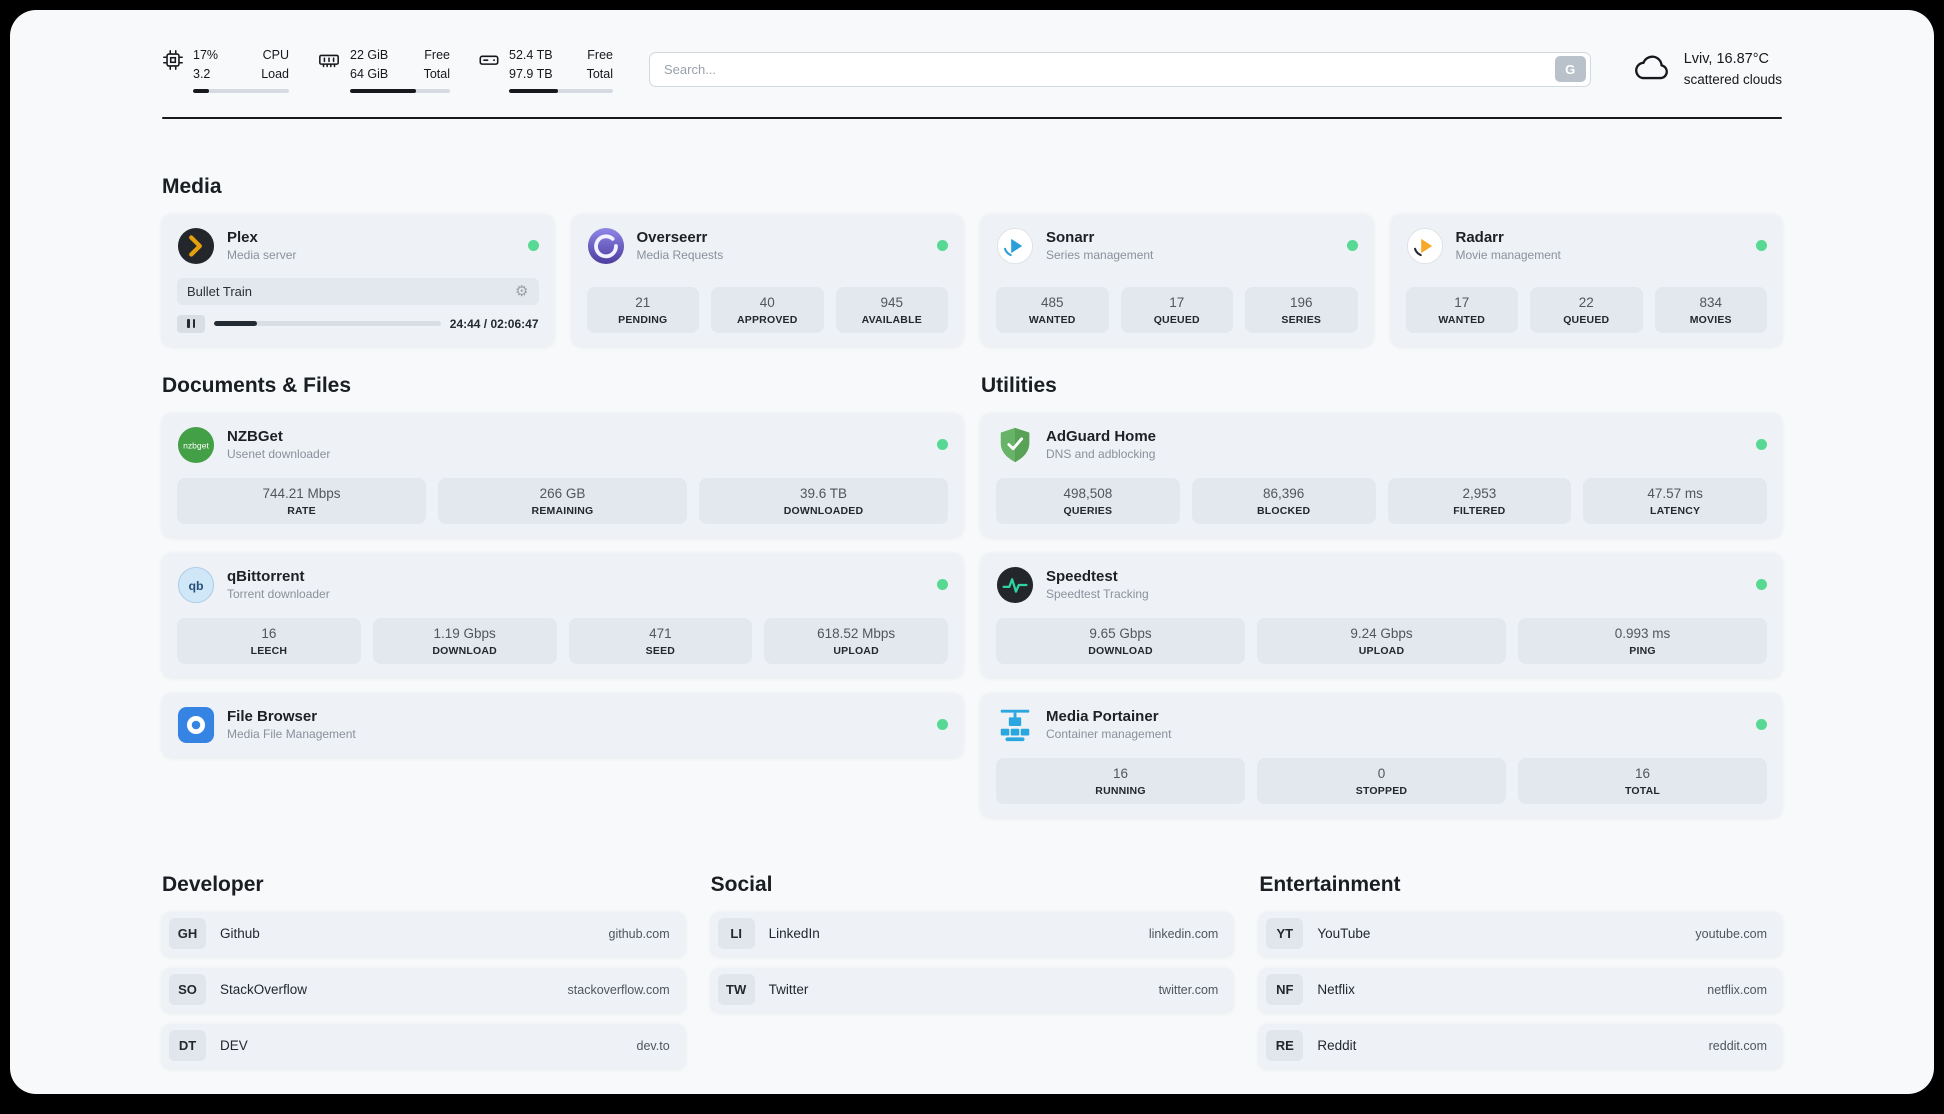  What do you see at coordinates (562, 493) in the screenshot?
I see `stat-value: 266 GB` at bounding box center [562, 493].